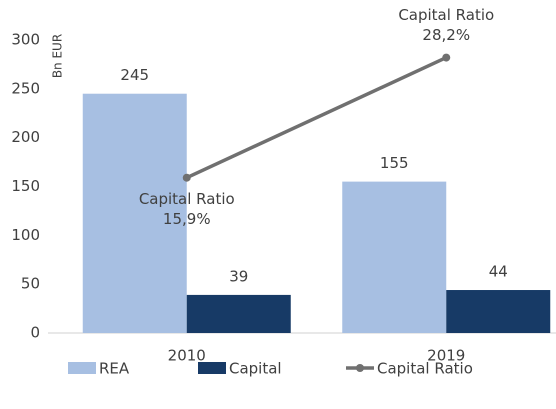  I want to click on y-tick-label: 0, so click(35, 333).